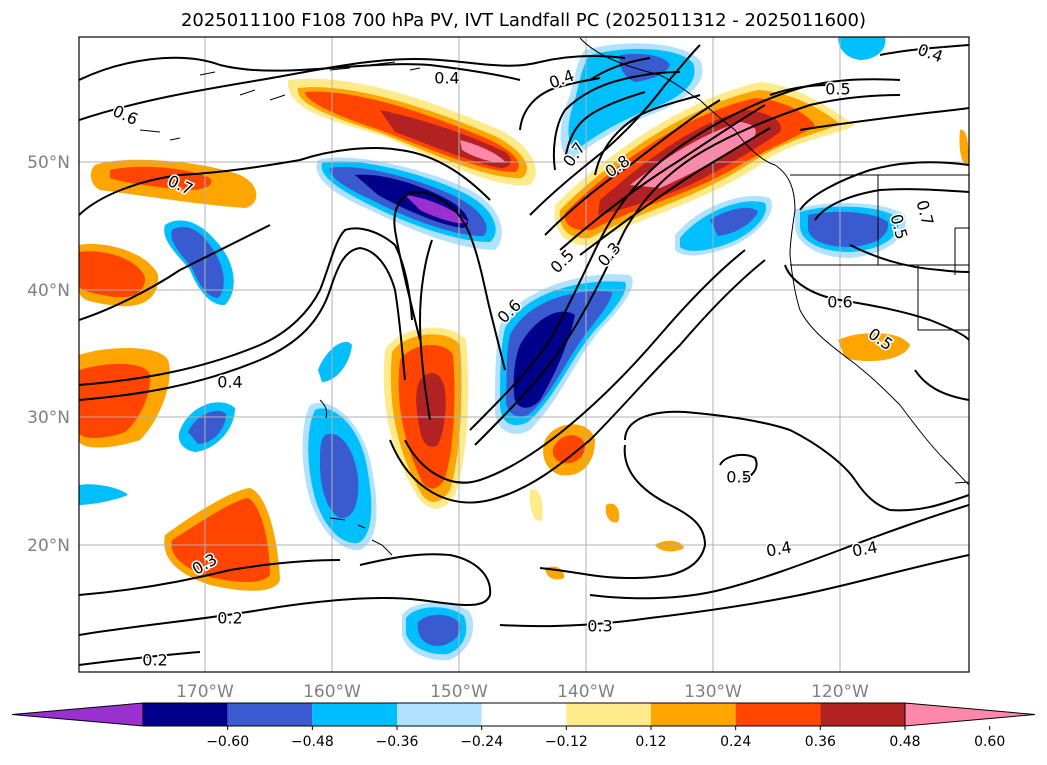 The image size is (1047, 765). Describe the element at coordinates (599, 626) in the screenshot. I see `contour-label: 0.3` at that location.